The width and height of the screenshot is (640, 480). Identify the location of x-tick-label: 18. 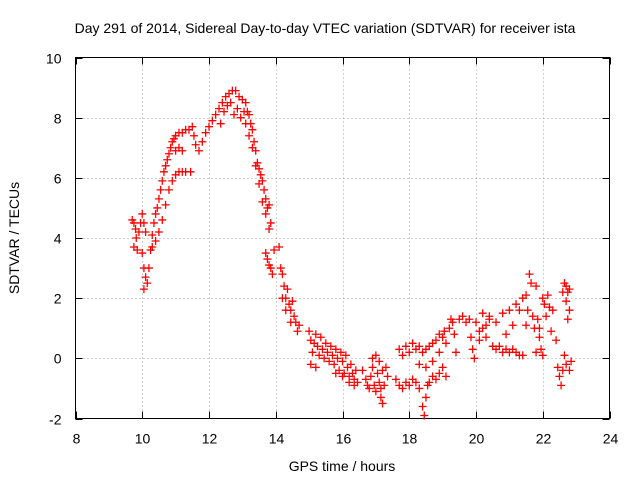
(410, 439).